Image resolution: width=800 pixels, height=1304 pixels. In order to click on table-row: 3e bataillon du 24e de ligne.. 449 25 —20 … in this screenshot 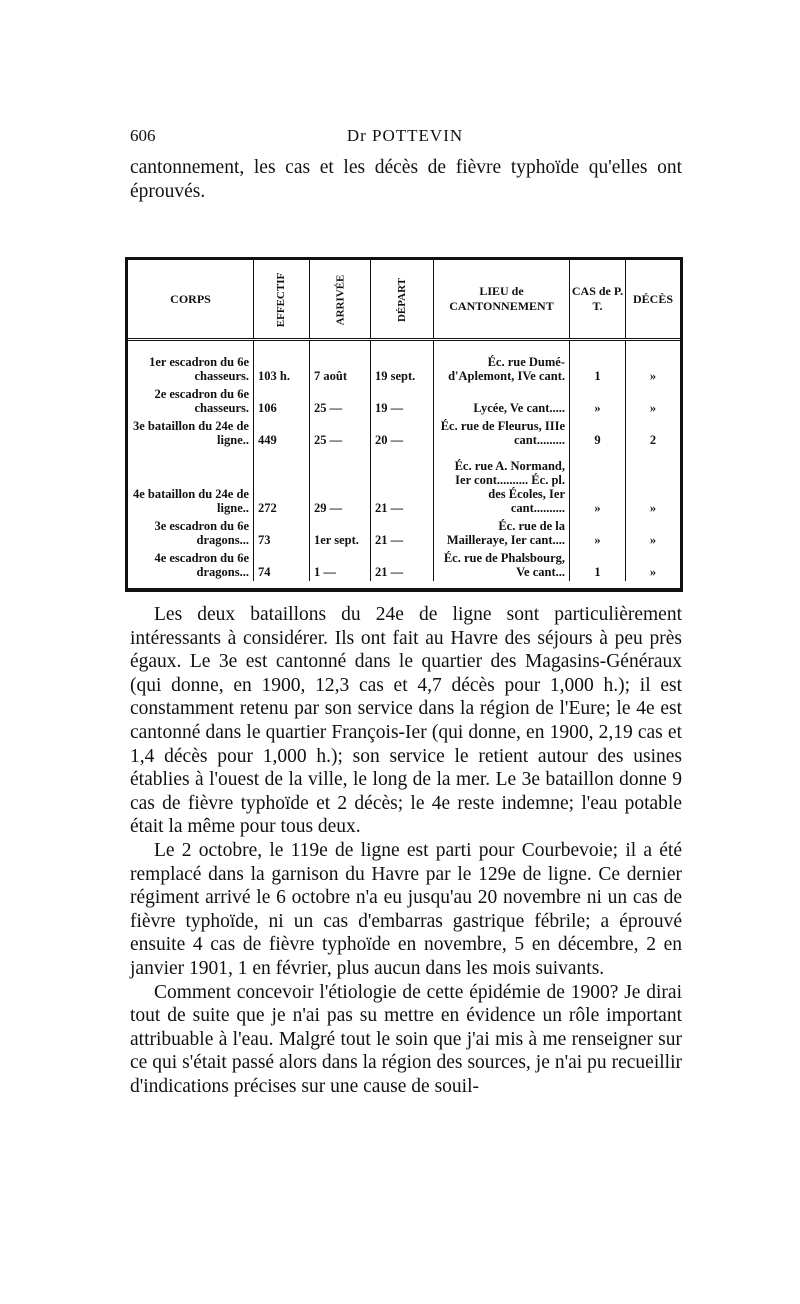, I will do `click(404, 433)`.